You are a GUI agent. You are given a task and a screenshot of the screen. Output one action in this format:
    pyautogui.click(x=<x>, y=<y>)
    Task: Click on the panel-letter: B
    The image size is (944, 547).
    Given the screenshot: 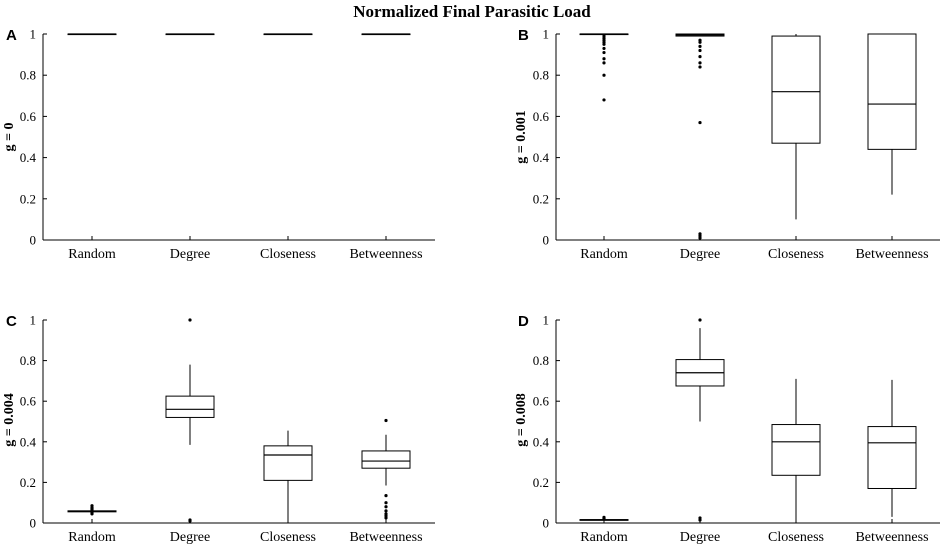 What is the action you would take?
    pyautogui.click(x=523, y=35)
    